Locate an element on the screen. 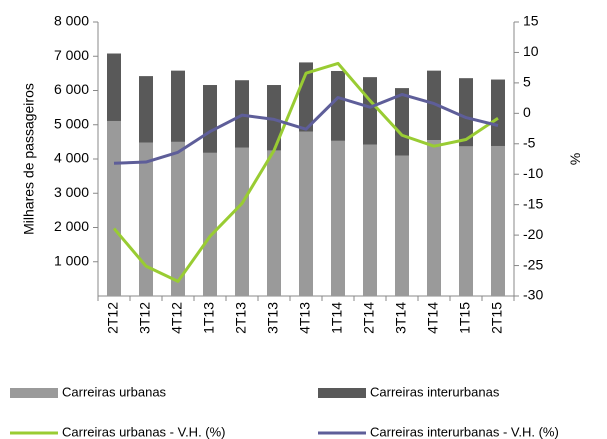 The image size is (607, 439). x-tick-label: 2T15 is located at coordinates (497, 318).